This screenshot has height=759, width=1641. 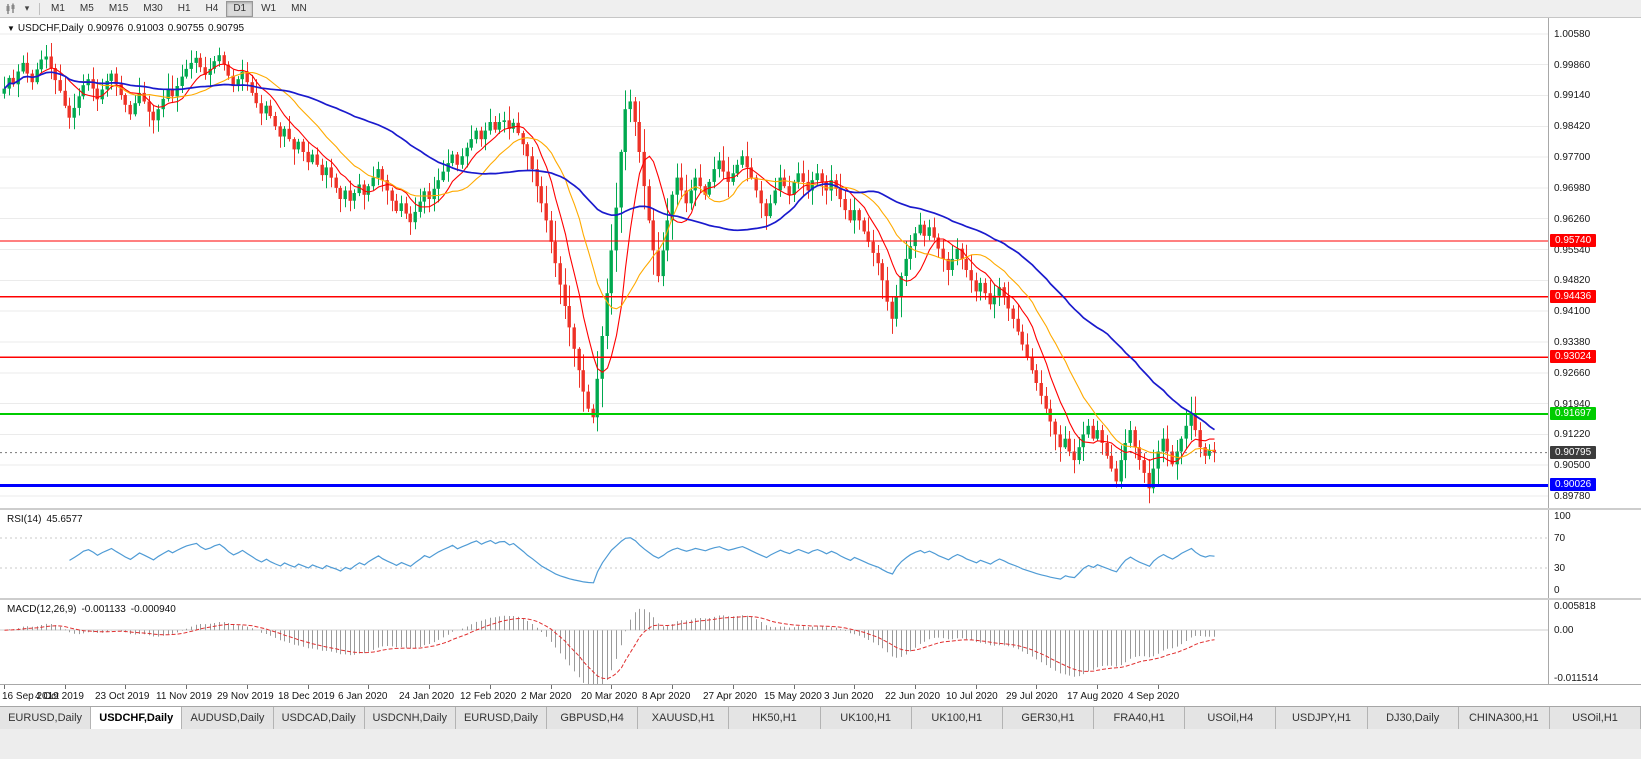 What do you see at coordinates (185, 28) in the screenshot?
I see `ohlc-low: 0.90755` at bounding box center [185, 28].